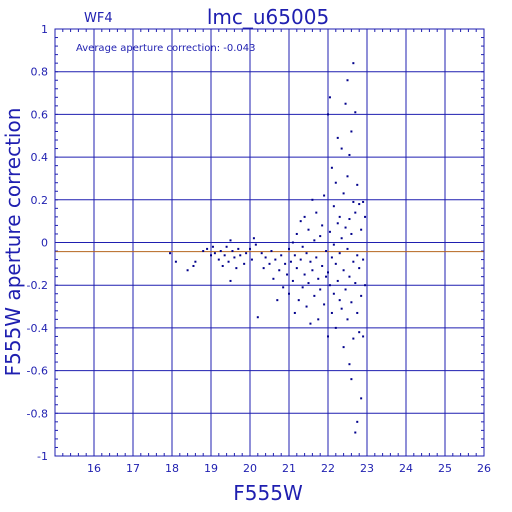 The image size is (512, 512). What do you see at coordinates (42, 456) in the screenshot?
I see `y-tick-label: -1` at bounding box center [42, 456].